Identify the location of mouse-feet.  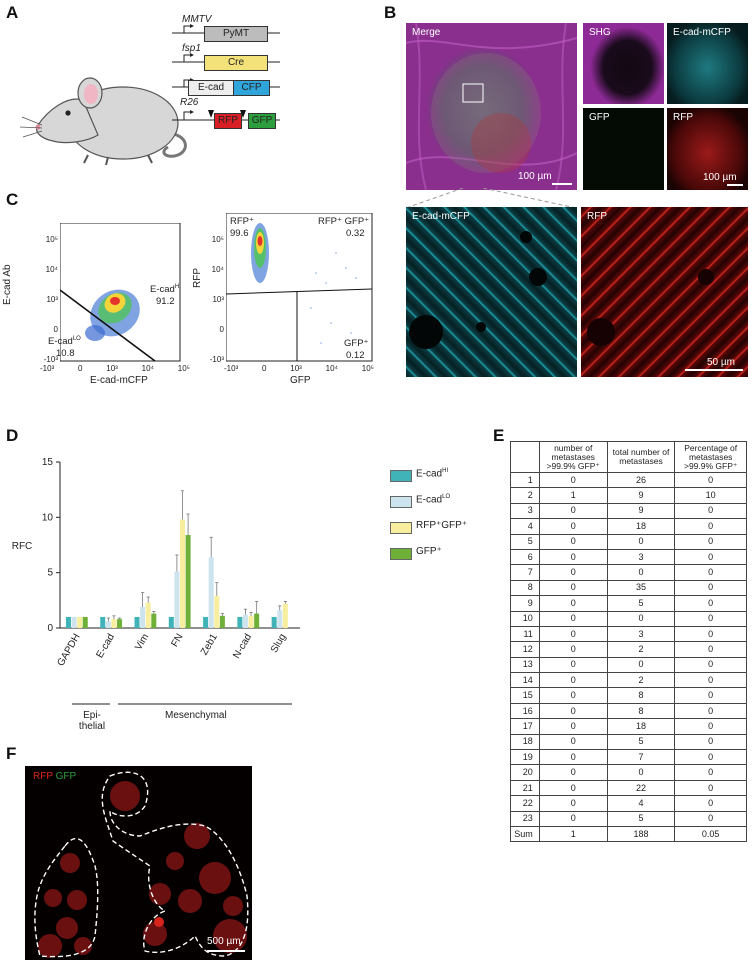
(118, 160).